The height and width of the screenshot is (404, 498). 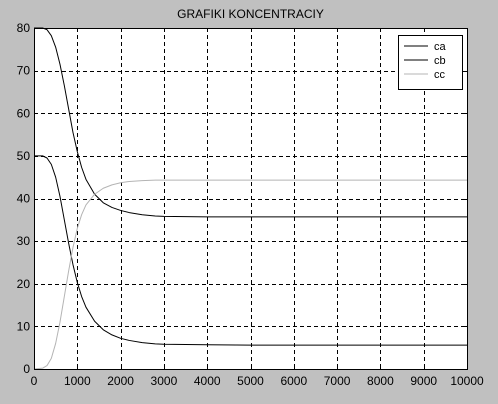 What do you see at coordinates (26, 369) in the screenshot?
I see `y-tick-label: 0` at bounding box center [26, 369].